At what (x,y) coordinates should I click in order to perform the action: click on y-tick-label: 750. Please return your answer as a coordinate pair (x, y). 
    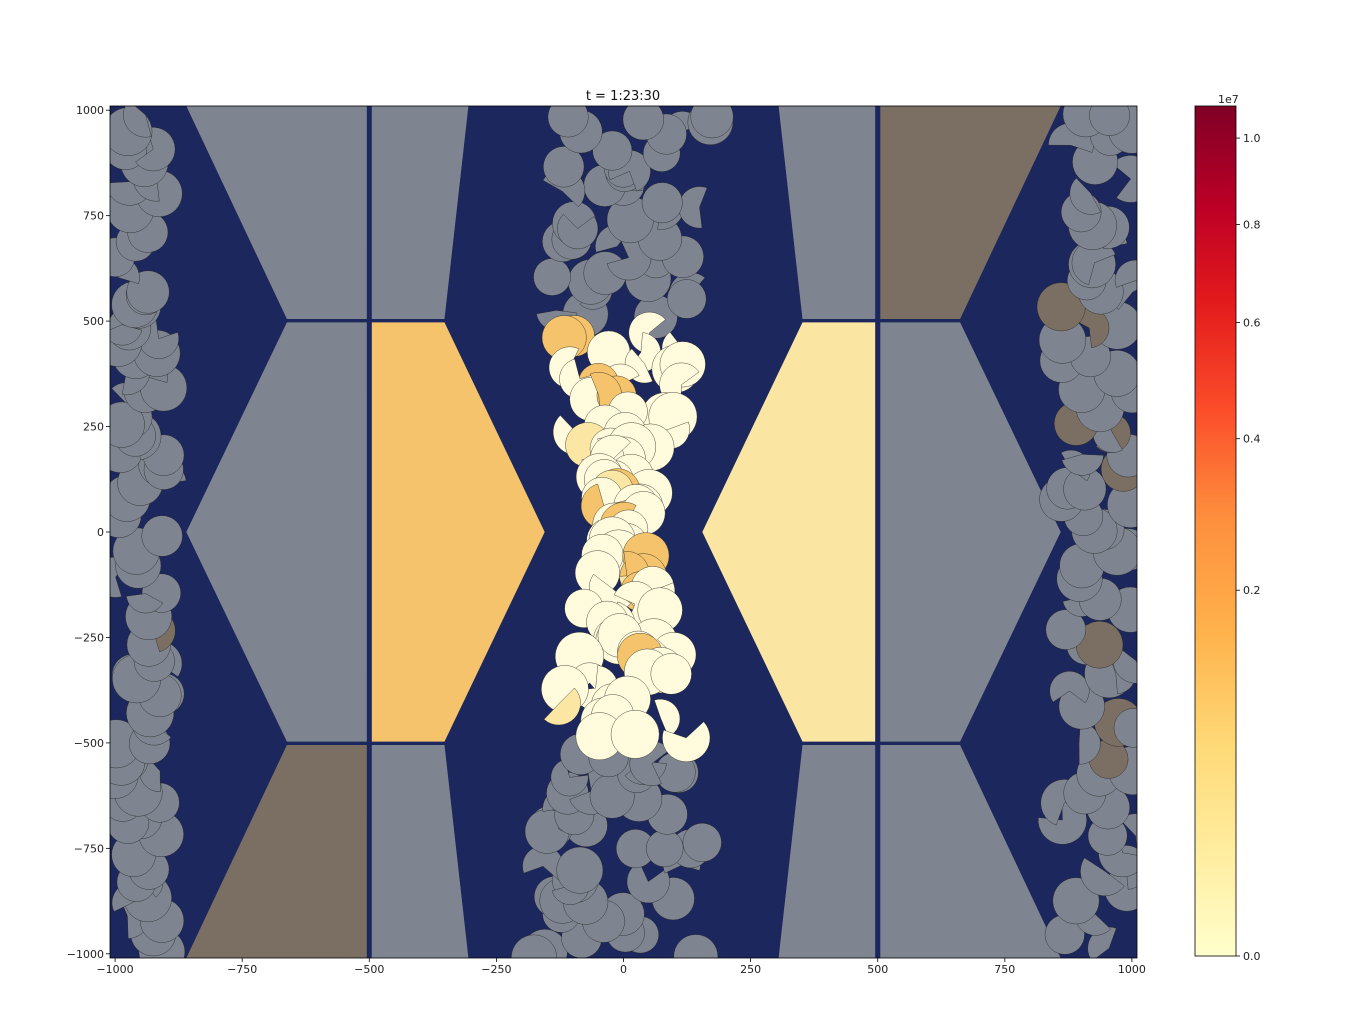
    Looking at the image, I should click on (93, 216).